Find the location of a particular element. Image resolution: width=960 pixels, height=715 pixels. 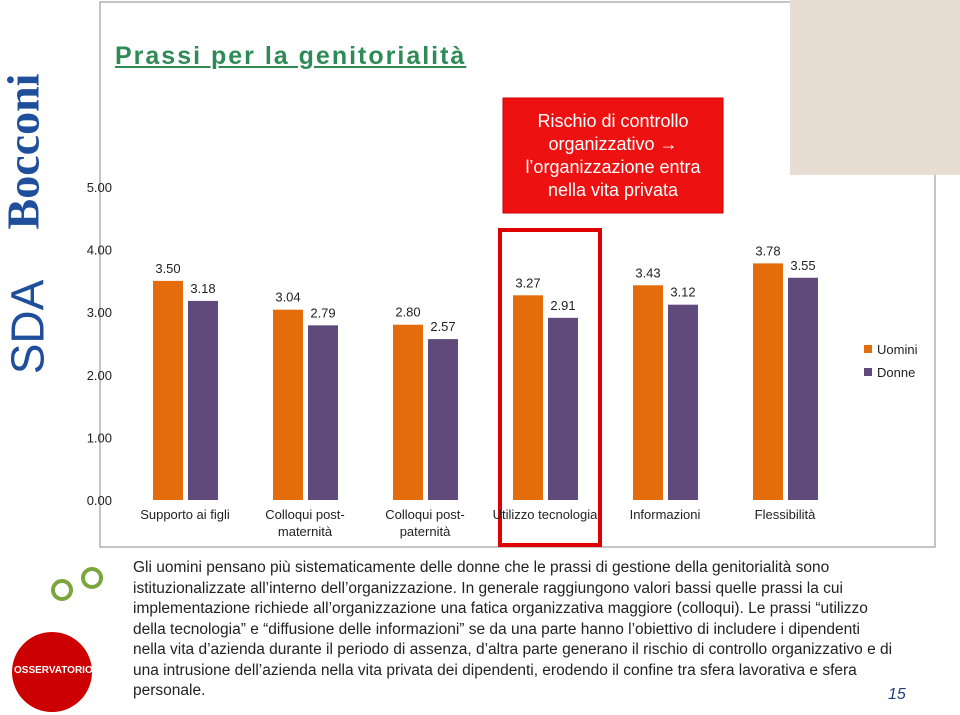

legend-label: Donne is located at coordinates (896, 372).